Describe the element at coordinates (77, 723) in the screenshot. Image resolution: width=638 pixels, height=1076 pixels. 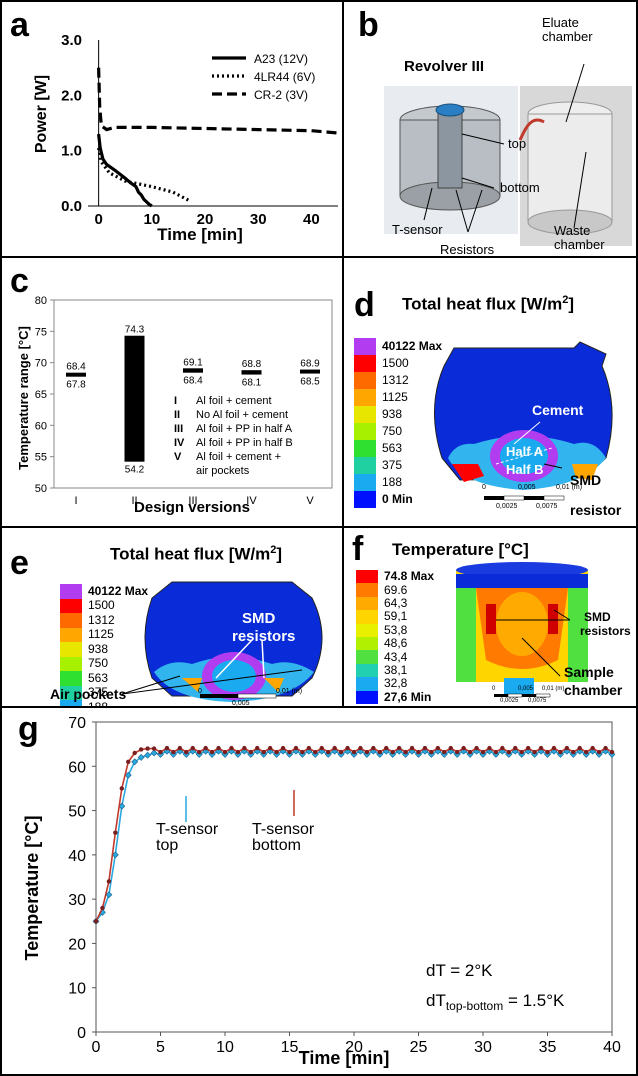
I see `y-tick-label: 70` at that location.